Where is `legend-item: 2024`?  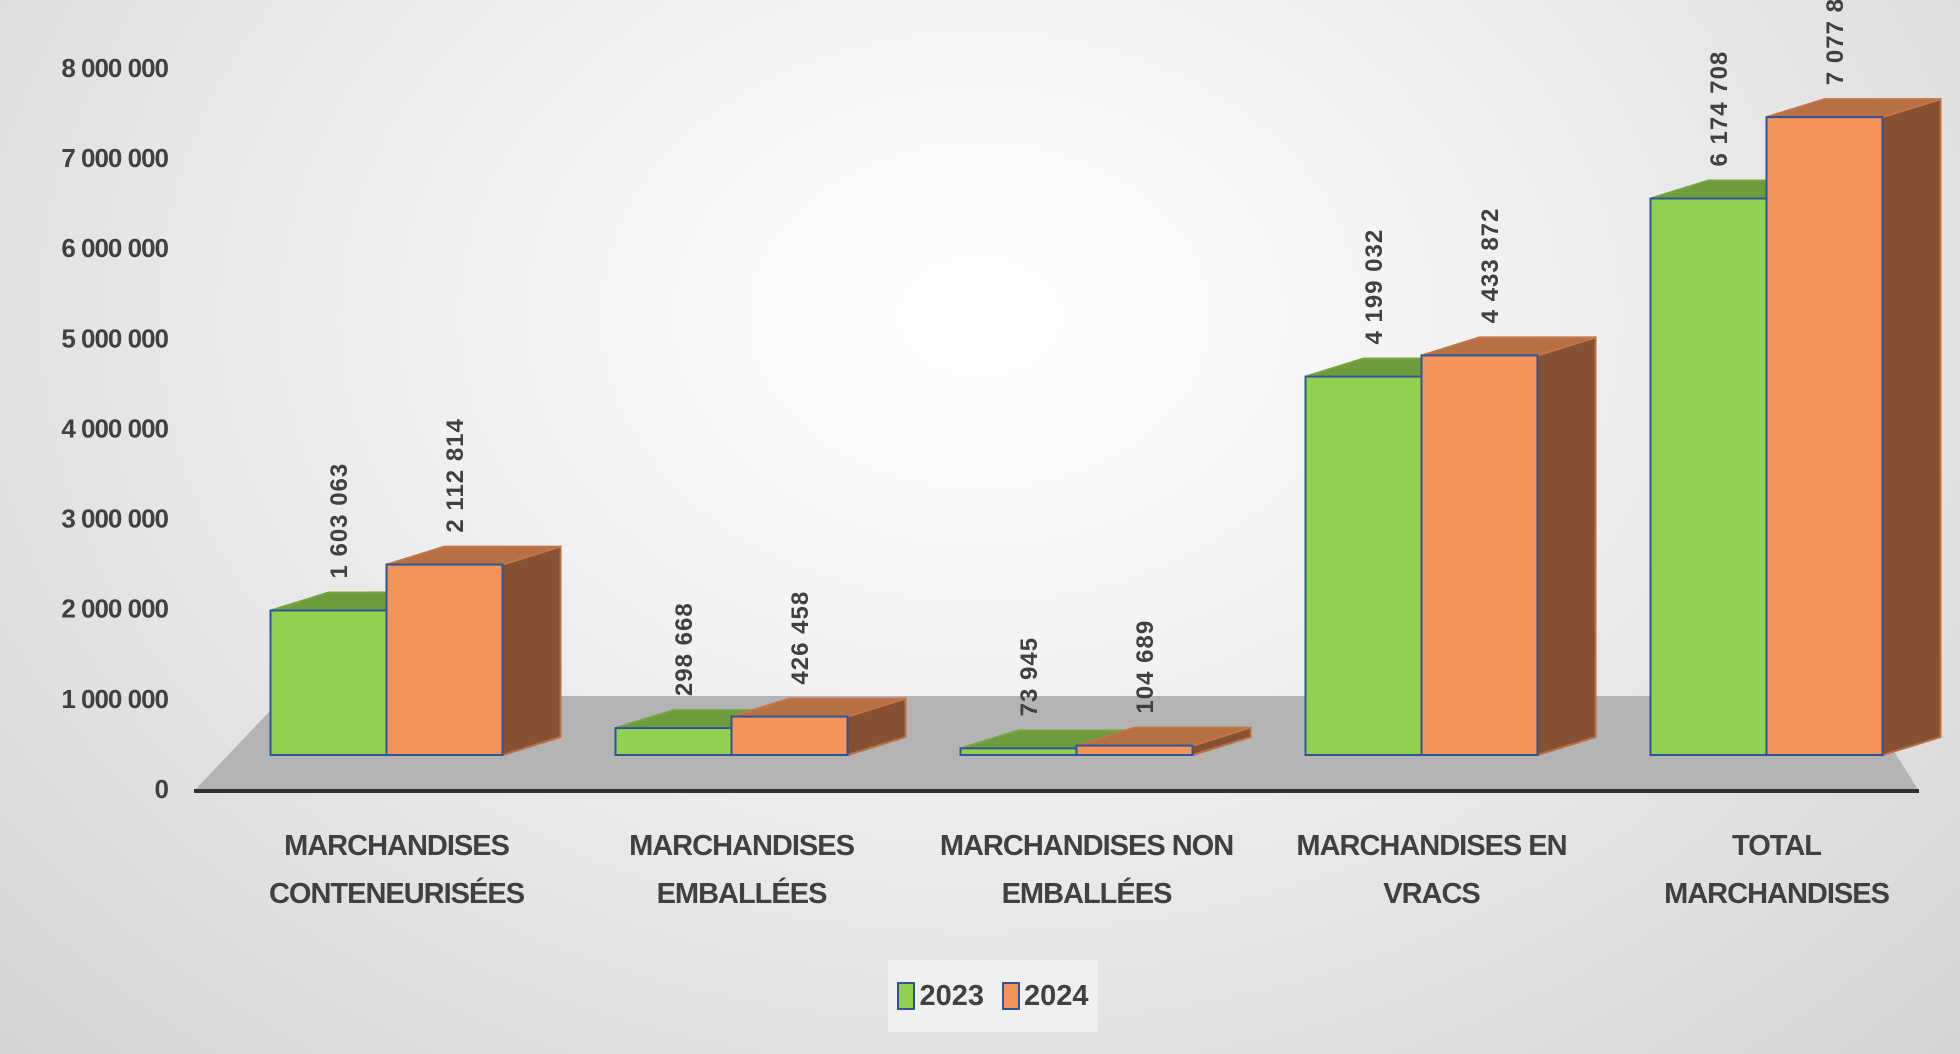 legend-item: 2024 is located at coordinates (1045, 996).